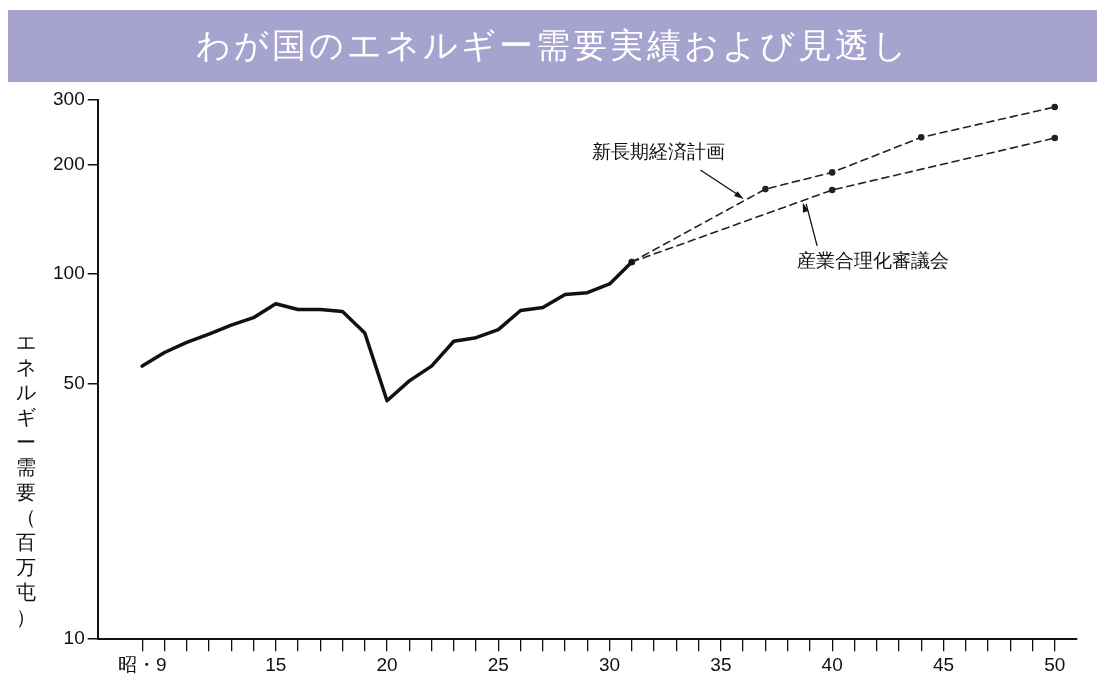 The height and width of the screenshot is (685, 1097). Describe the element at coordinates (1055, 664) in the screenshot. I see `x-tick-label: 50` at that location.